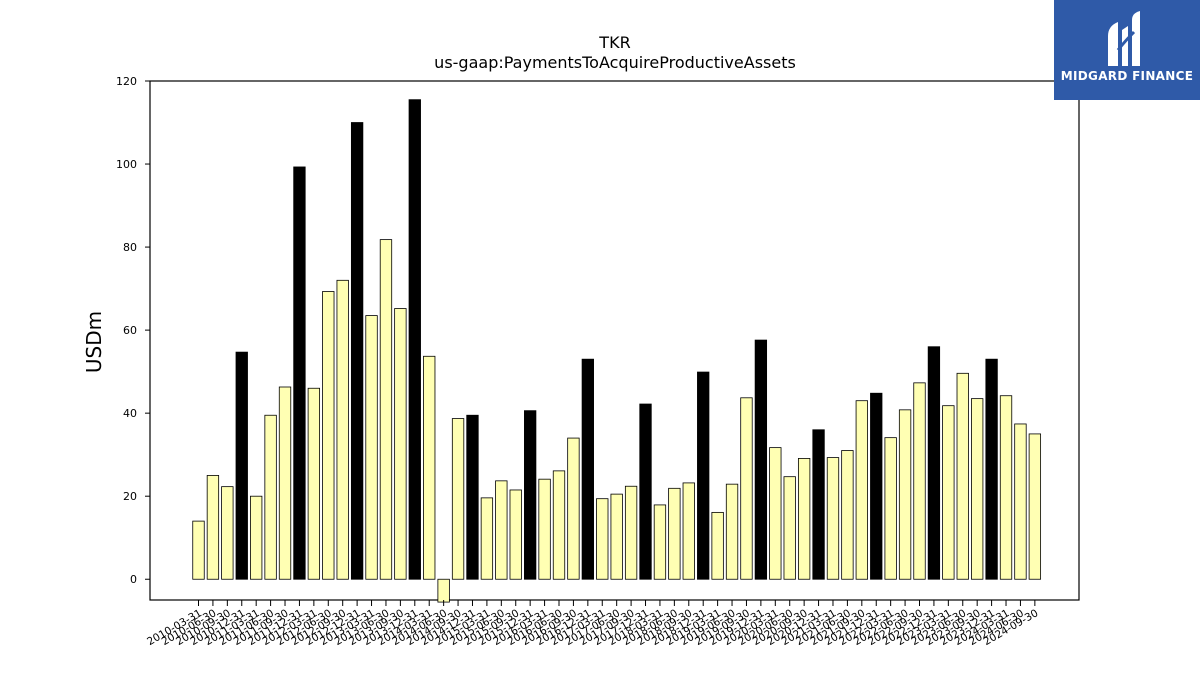 This screenshot has height=675, width=1200. I want to click on y-tick-label: 0, so click(133, 579).